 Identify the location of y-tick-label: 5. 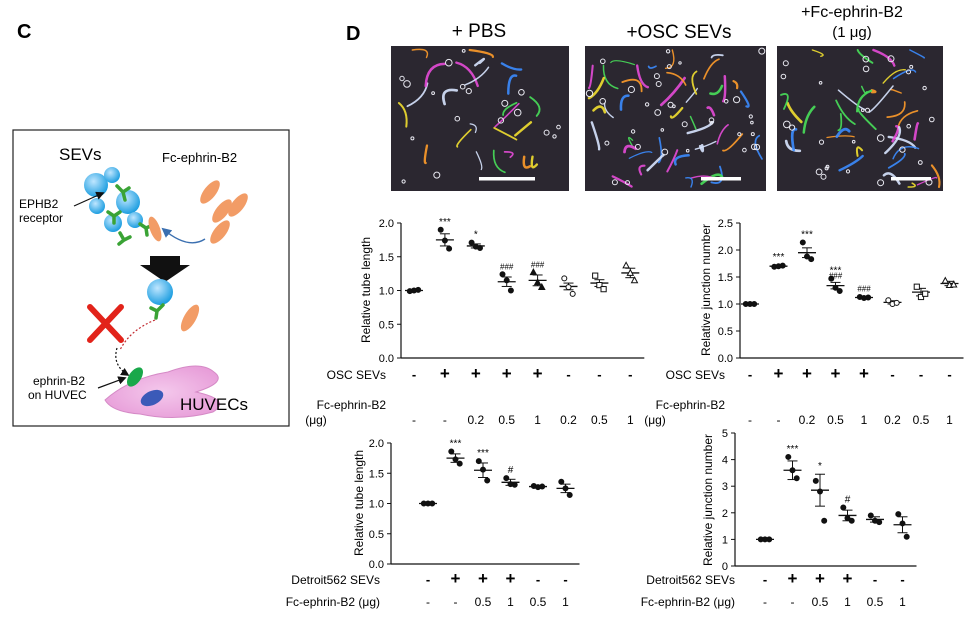
(725, 434).